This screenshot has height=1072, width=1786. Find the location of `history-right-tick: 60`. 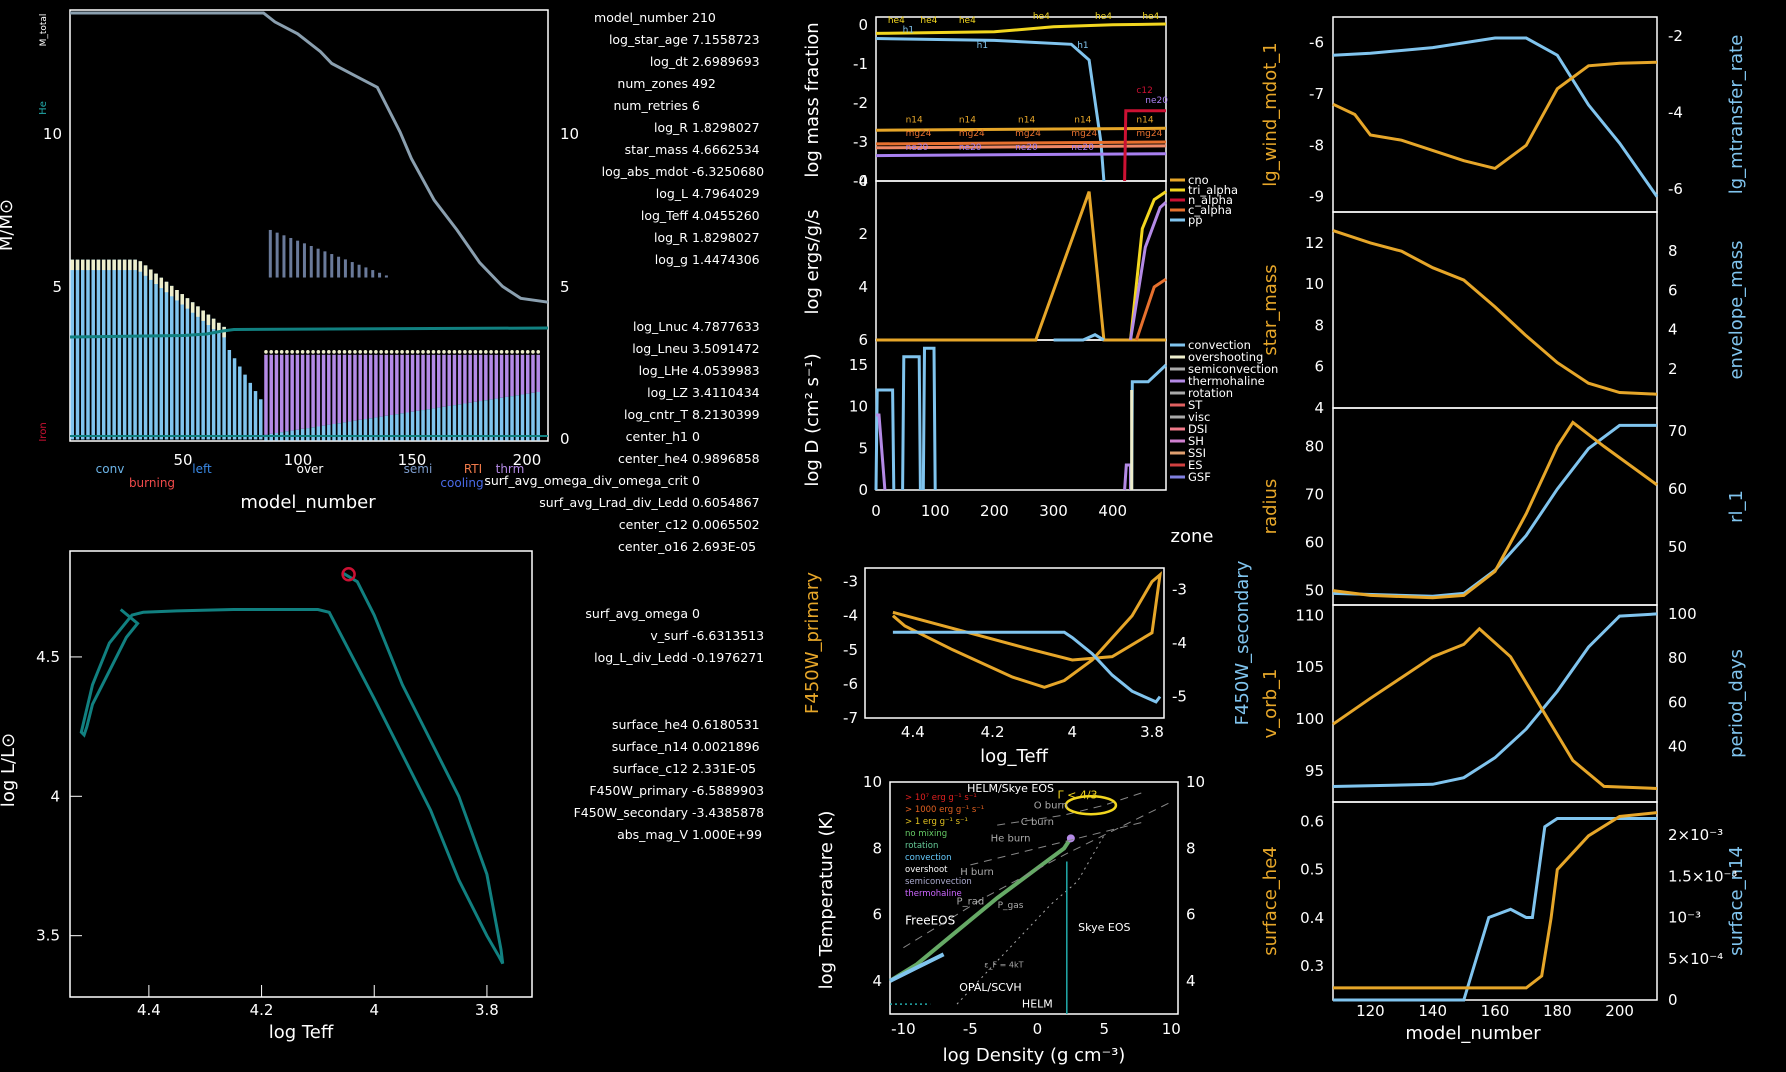

history-right-tick: 60 is located at coordinates (1677, 702).